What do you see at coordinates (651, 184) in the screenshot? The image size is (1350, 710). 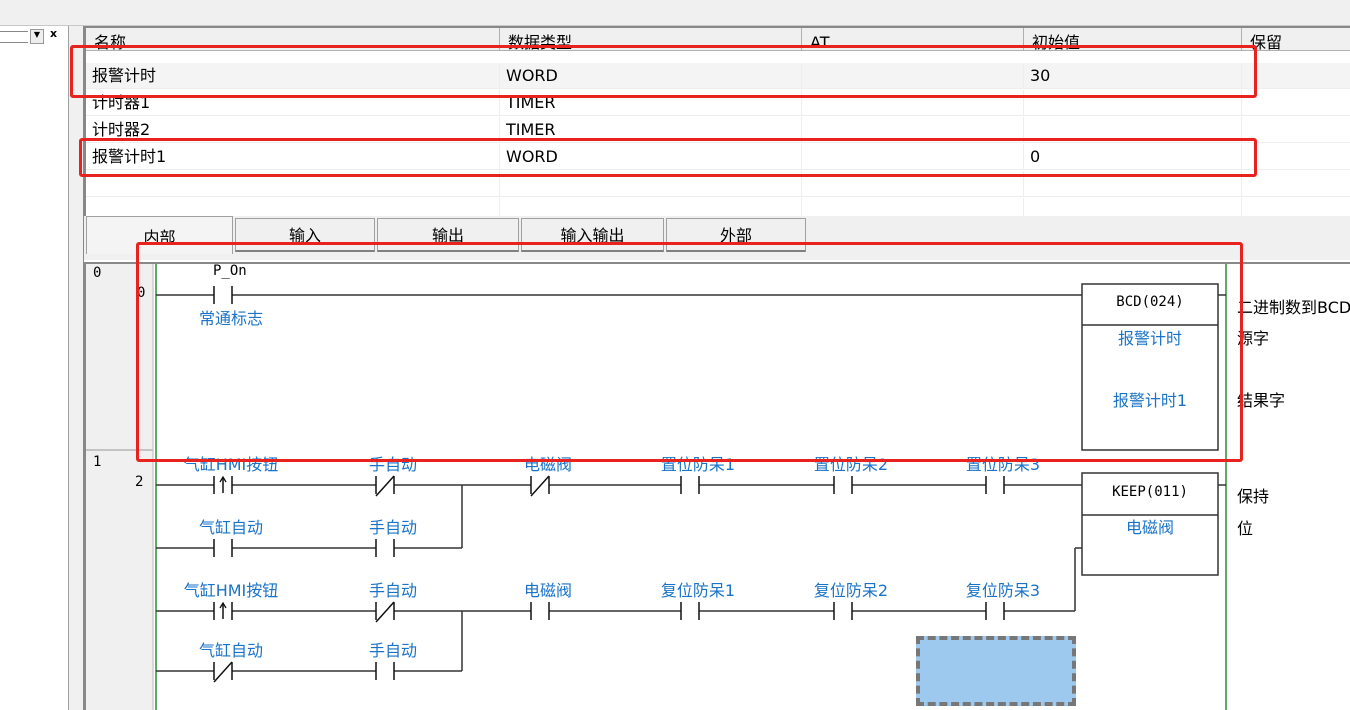 I see `cell-type` at bounding box center [651, 184].